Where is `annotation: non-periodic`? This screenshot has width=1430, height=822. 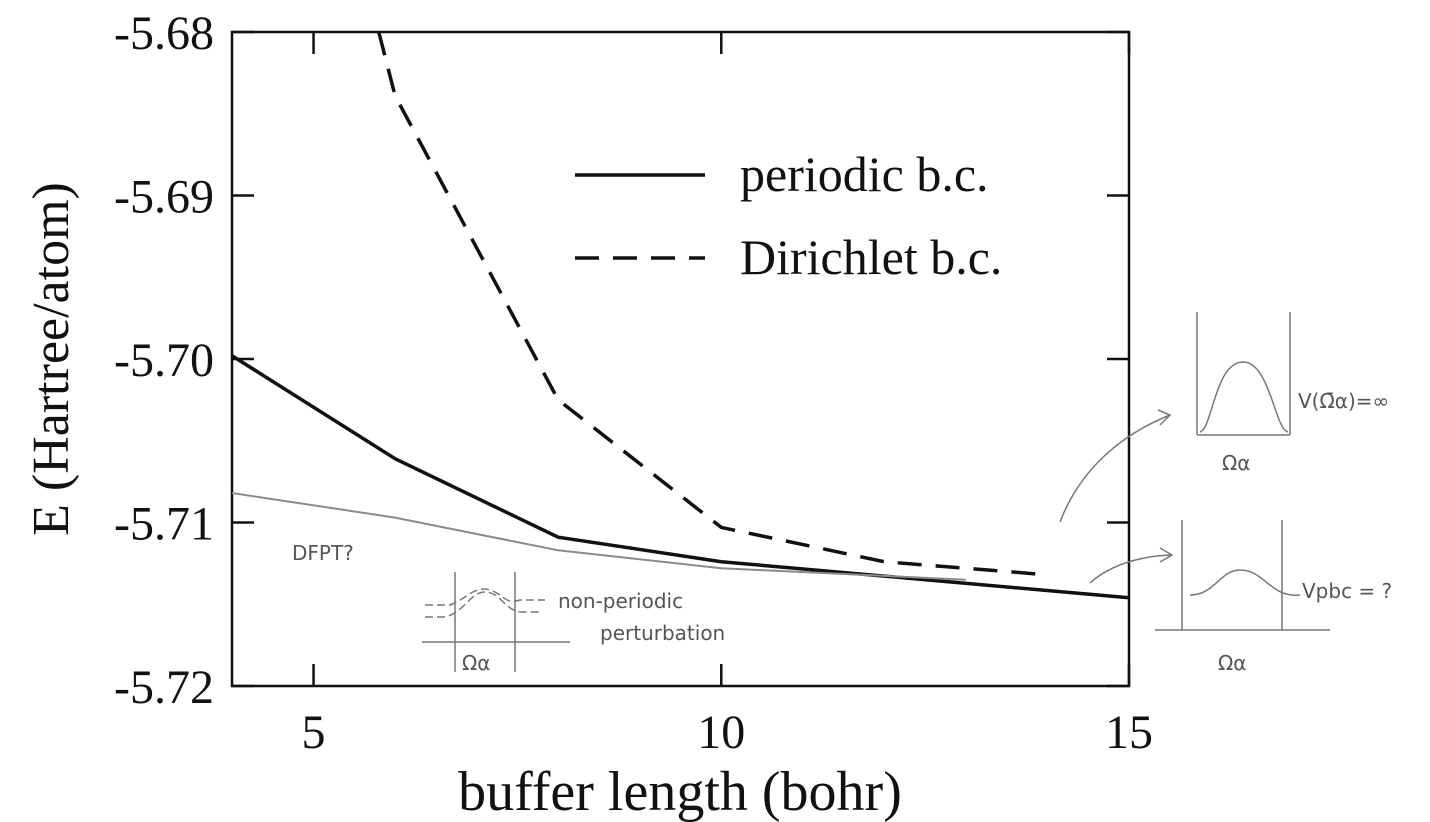
annotation: non-periodic is located at coordinates (620, 601).